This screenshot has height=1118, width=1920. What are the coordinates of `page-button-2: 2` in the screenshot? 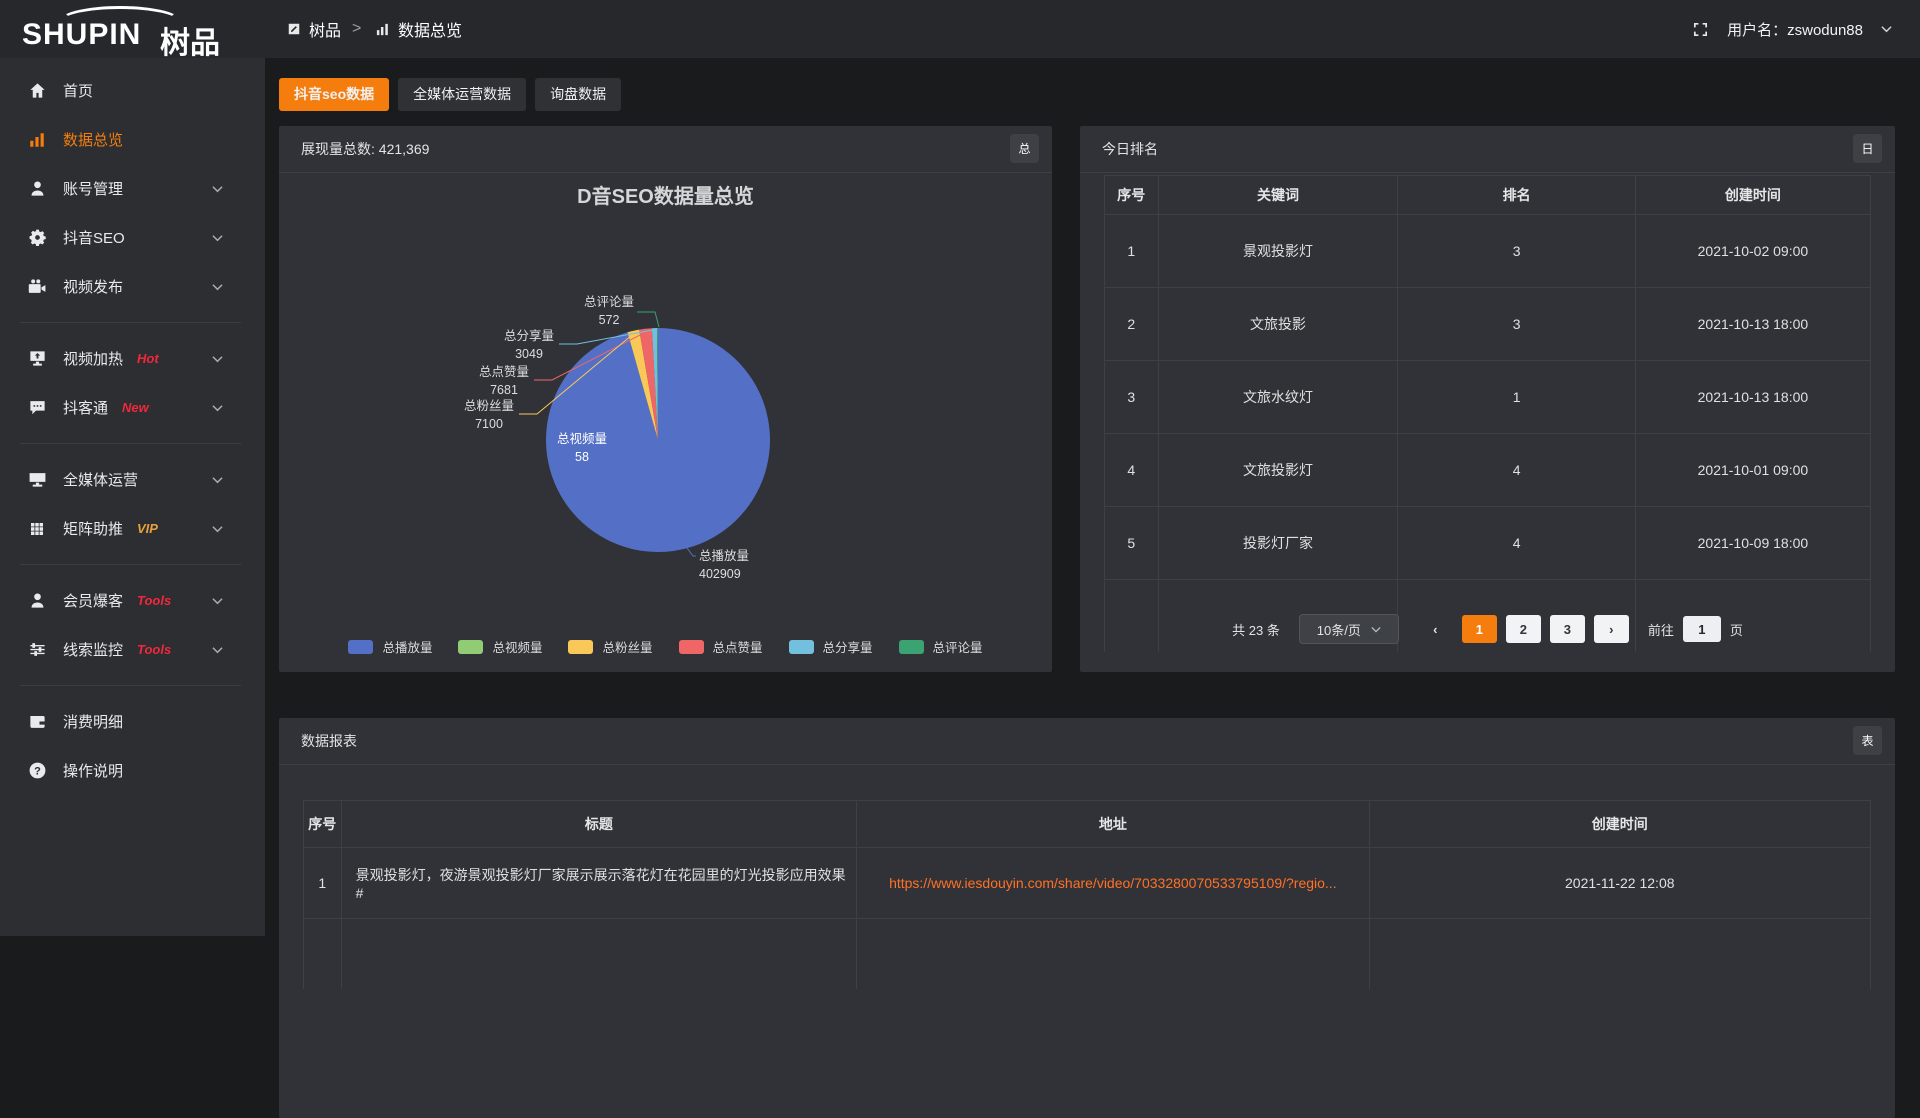 It's located at (1523, 629).